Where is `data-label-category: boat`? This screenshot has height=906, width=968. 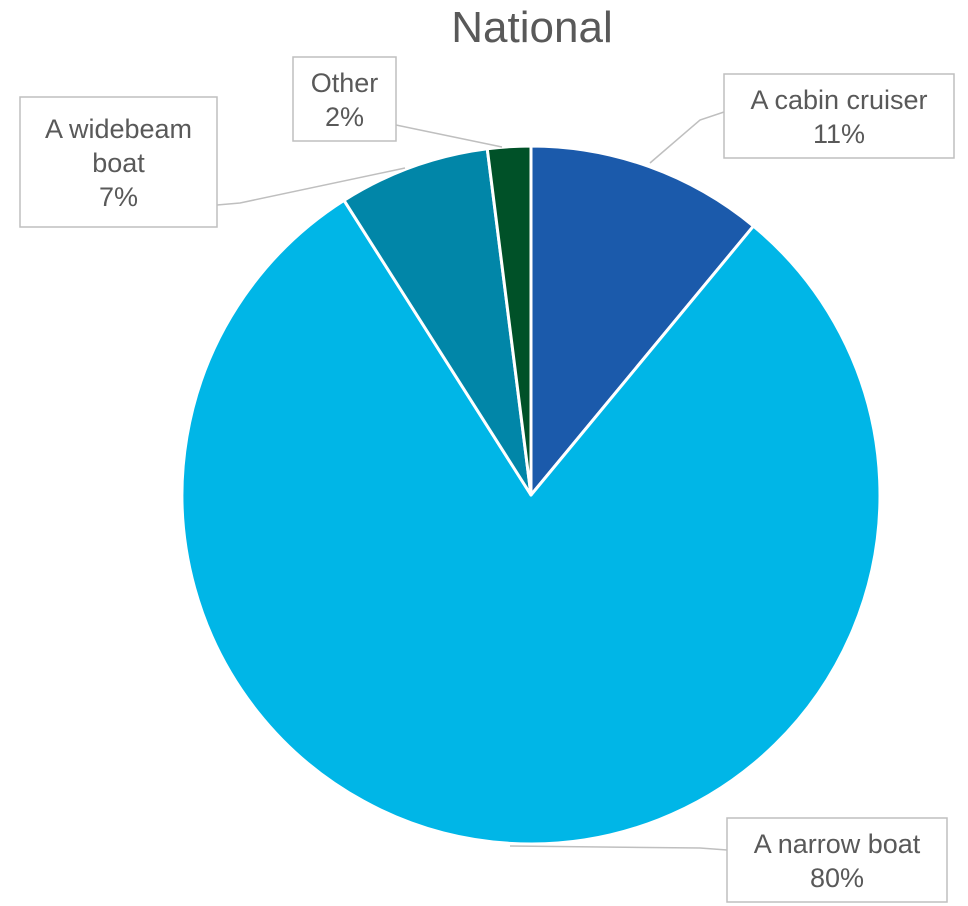
data-label-category: boat is located at coordinates (118, 163).